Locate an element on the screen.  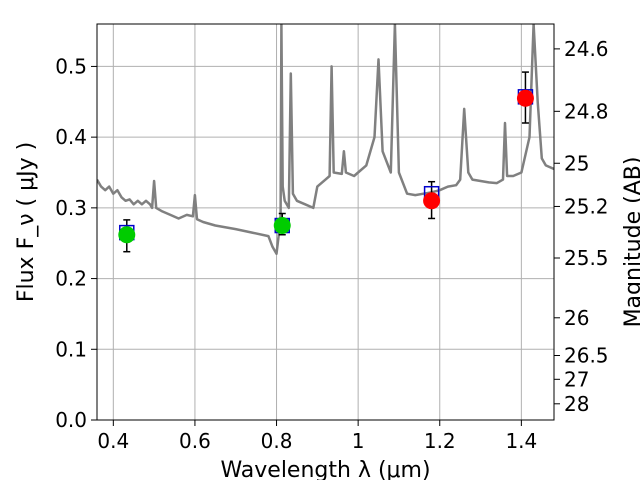
y2-axis-label: Magnitude (AB) is located at coordinates (630, 242).